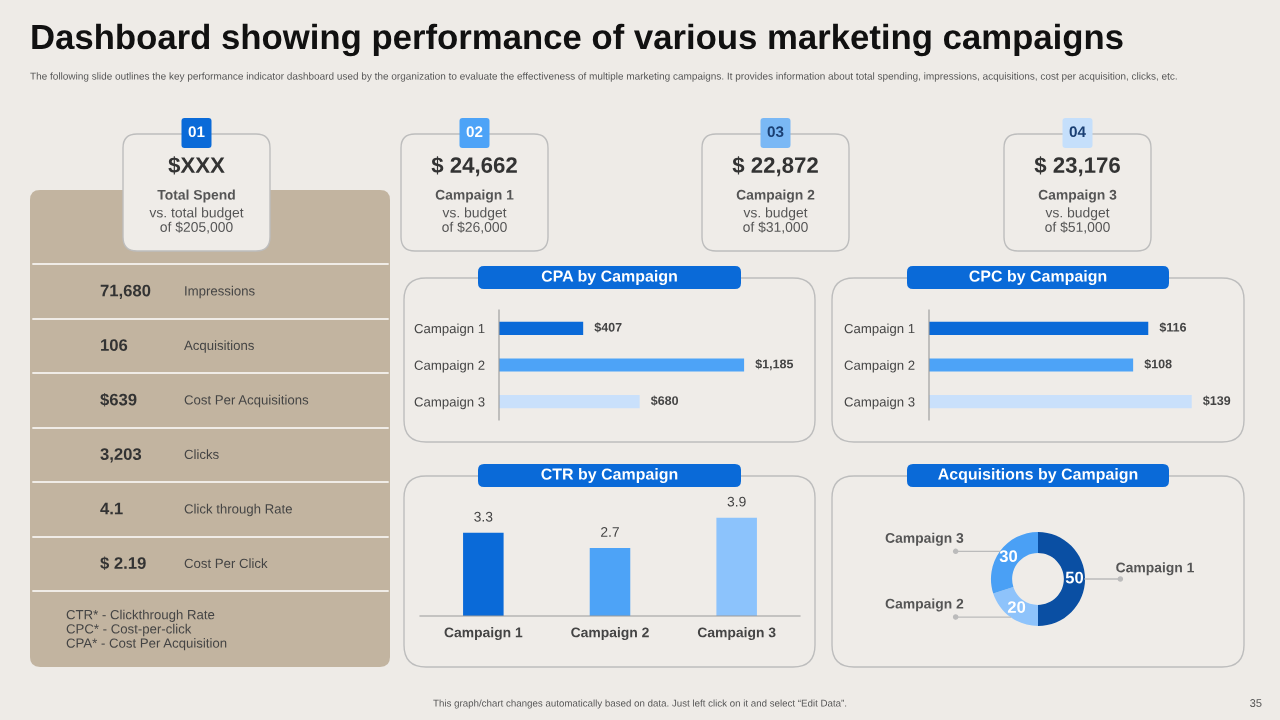 This screenshot has height=720, width=1280. What do you see at coordinates (1173, 327) in the screenshot?
I see `data-label: $116` at bounding box center [1173, 327].